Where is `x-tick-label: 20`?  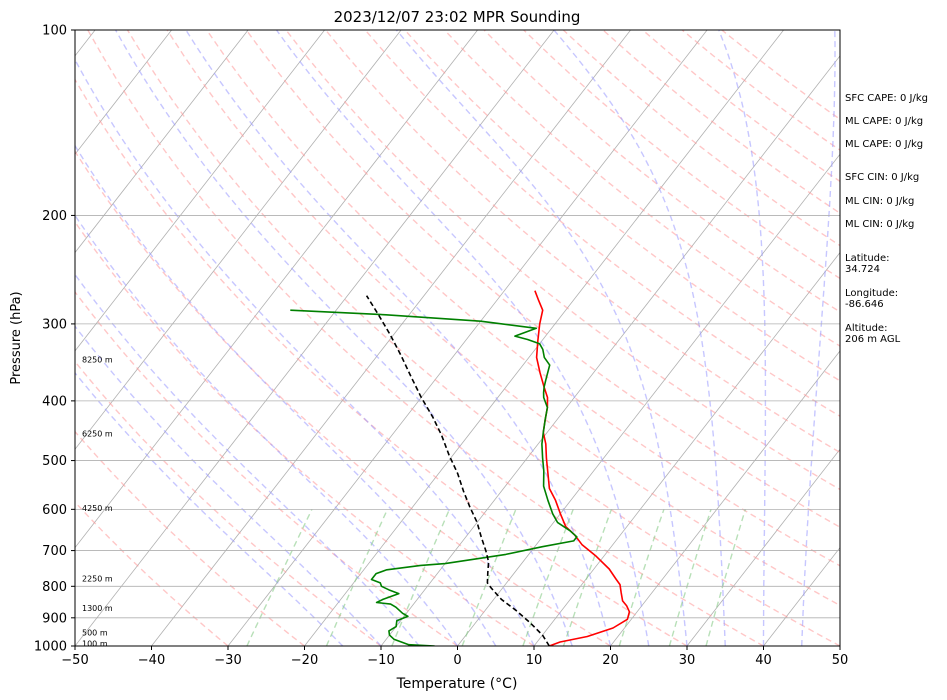 x-tick-label: 20 is located at coordinates (610, 660).